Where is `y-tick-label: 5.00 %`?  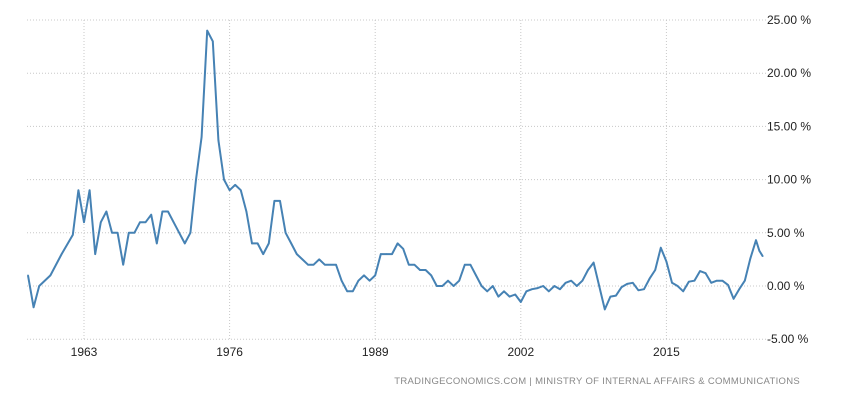 y-tick-label: 5.00 % is located at coordinates (786, 233).